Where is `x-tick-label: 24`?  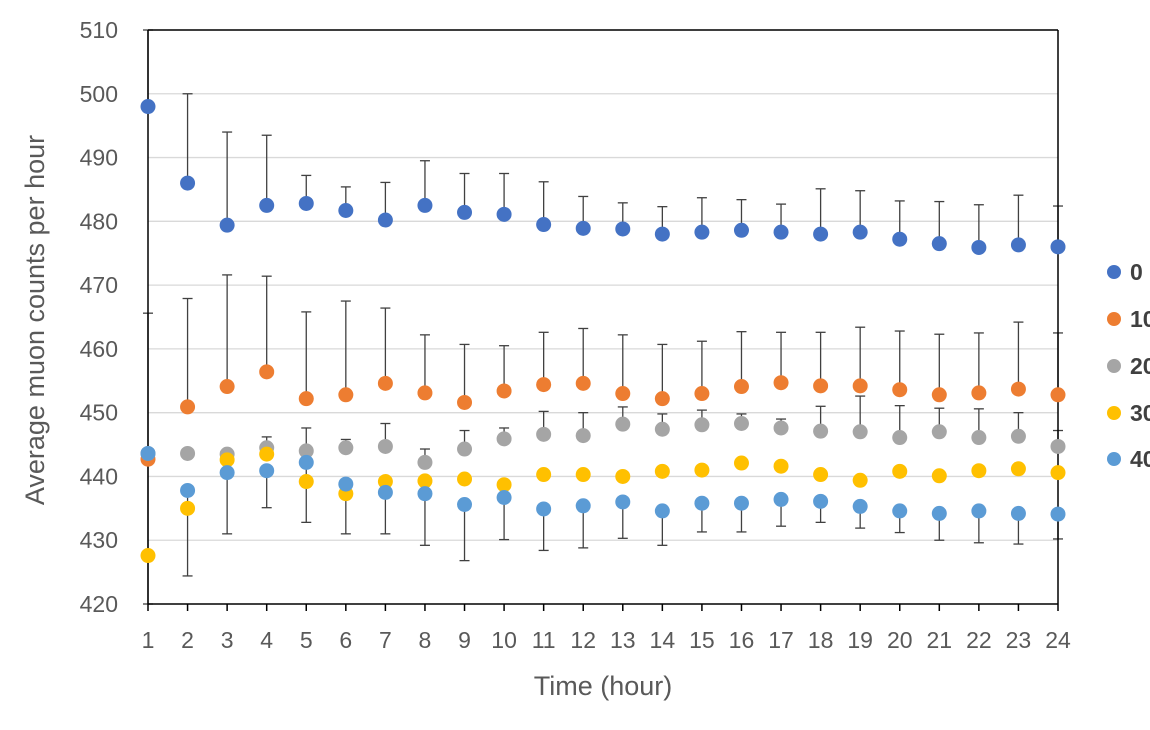
x-tick-label: 24 is located at coordinates (1058, 640).